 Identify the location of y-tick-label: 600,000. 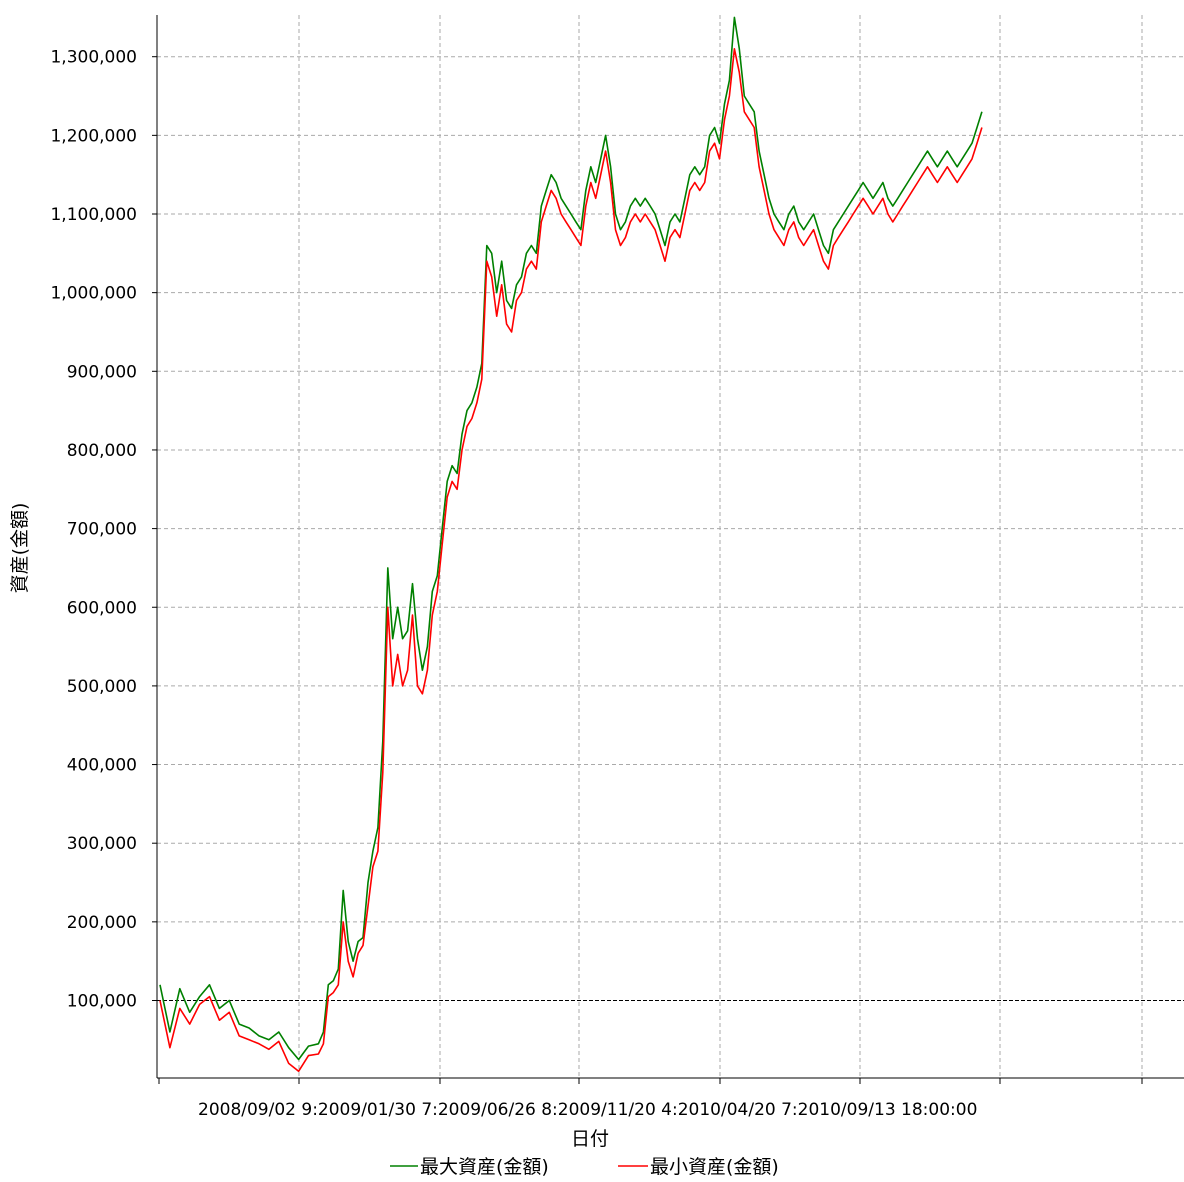
(102, 608).